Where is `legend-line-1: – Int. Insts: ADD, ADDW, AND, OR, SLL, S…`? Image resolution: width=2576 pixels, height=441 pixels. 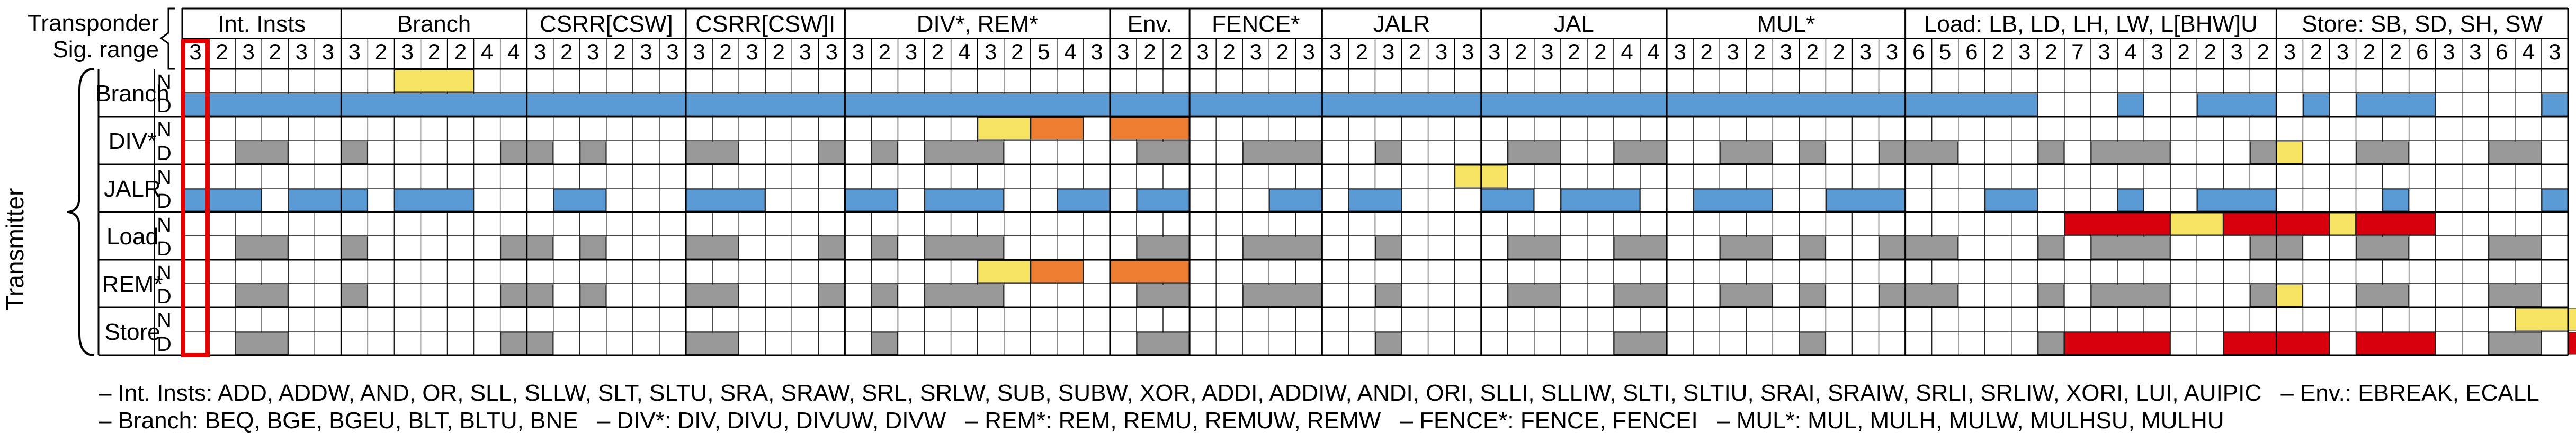 legend-line-1: – Int. Insts: ADD, ADDW, AND, OR, SLL, S… is located at coordinates (1332, 393).